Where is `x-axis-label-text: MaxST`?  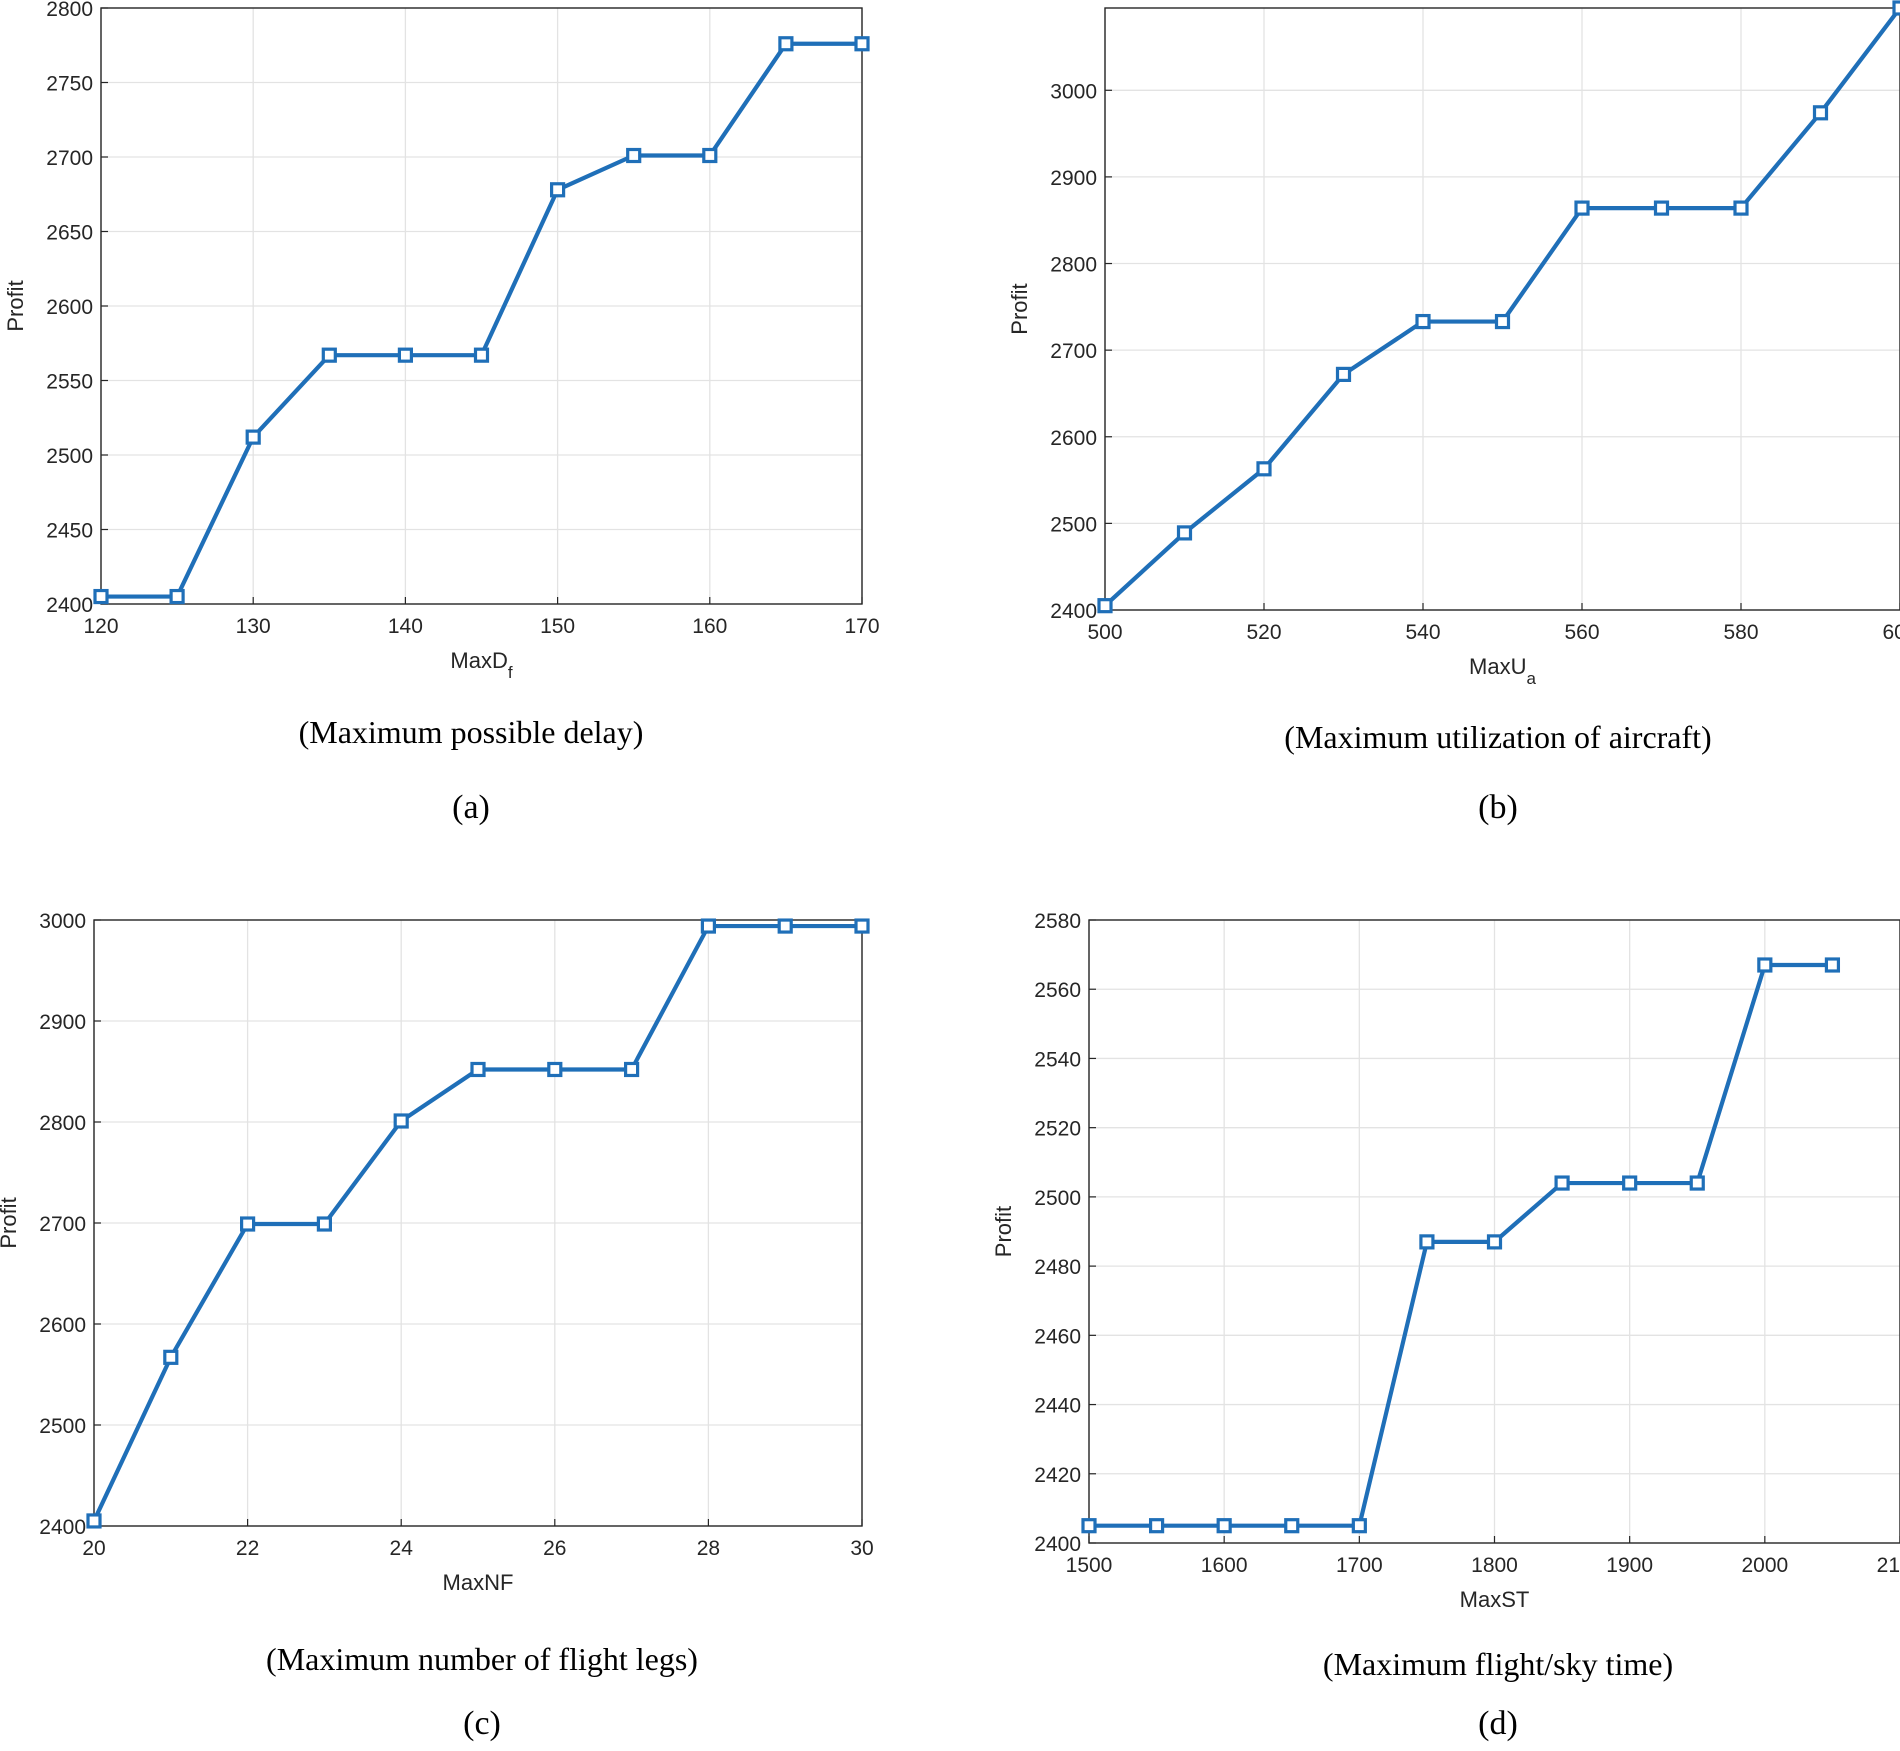
x-axis-label-text: MaxST is located at coordinates (1495, 1599).